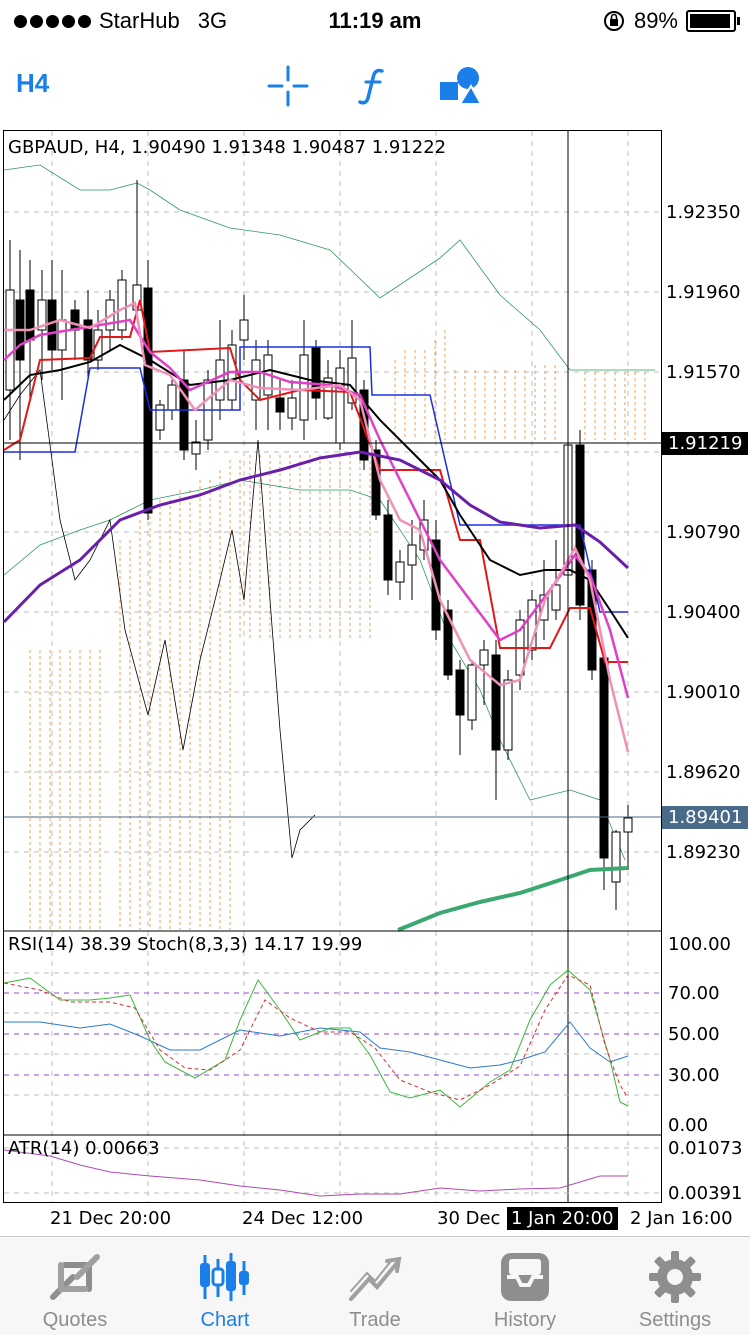 This screenshot has height=1335, width=750. Describe the element at coordinates (562, 1218) in the screenshot. I see `crosshair-time-label: 1 Jan 20:00` at that location.